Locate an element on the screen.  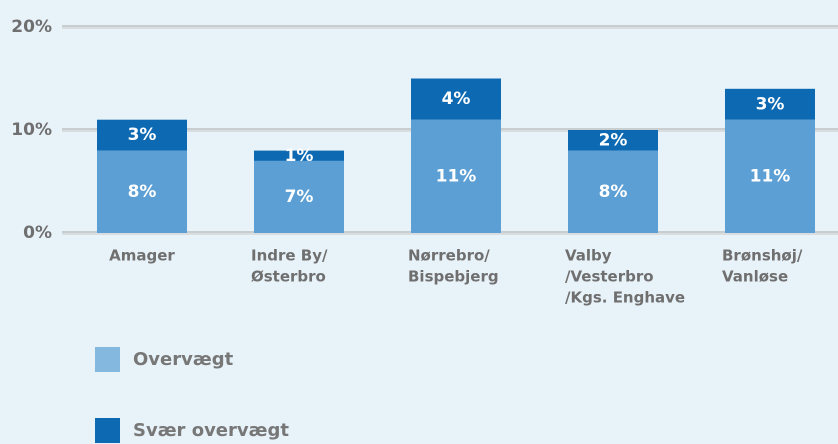
x-tick-label: /Vesterbro is located at coordinates (609, 277).